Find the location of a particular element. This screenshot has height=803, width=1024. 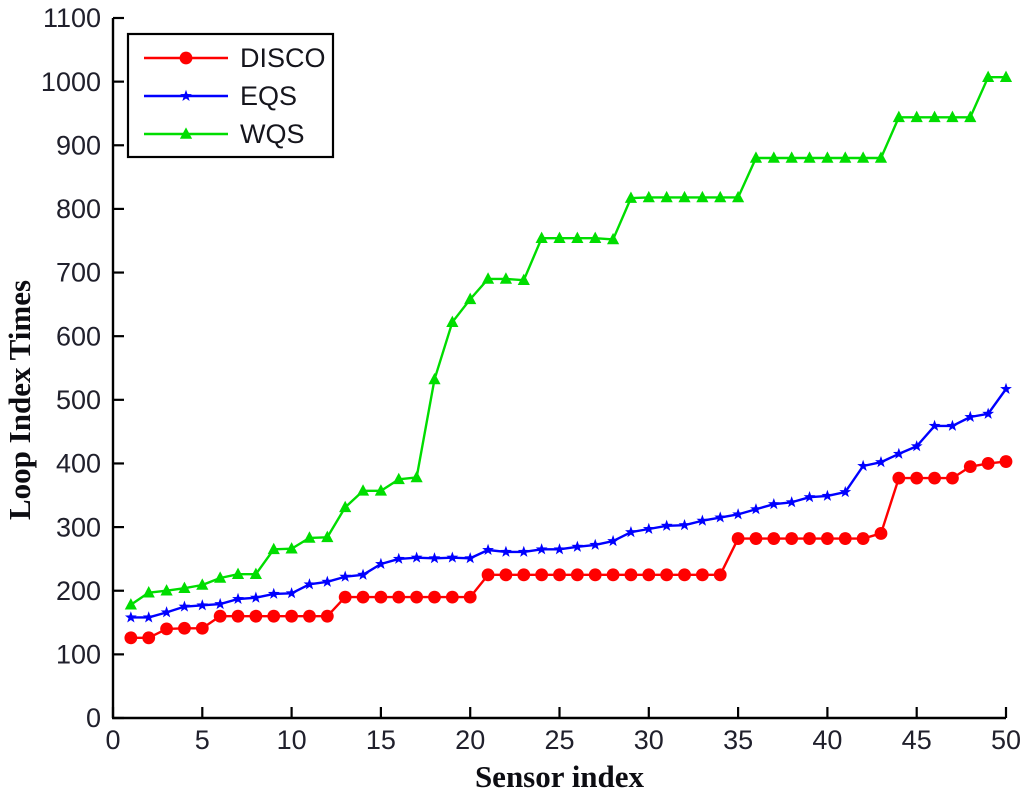

legend-wqs-marker-icon is located at coordinates (186, 133).